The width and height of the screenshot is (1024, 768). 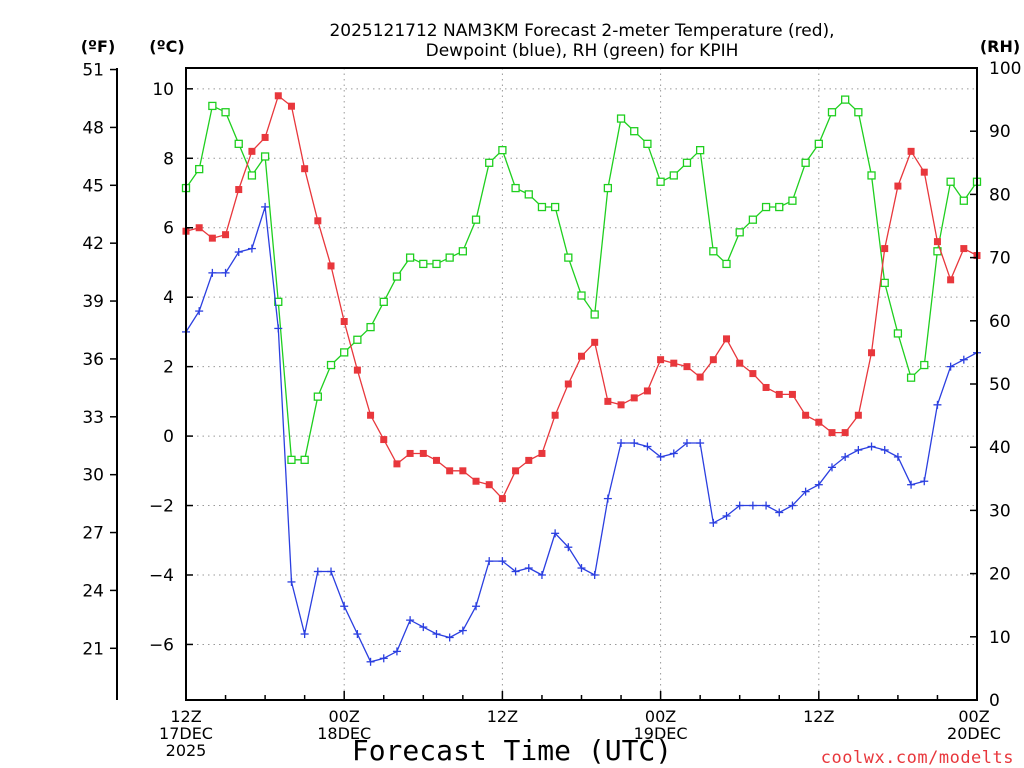 I want to click on fahrenheit-tick-label: 24, so click(x=93, y=591).